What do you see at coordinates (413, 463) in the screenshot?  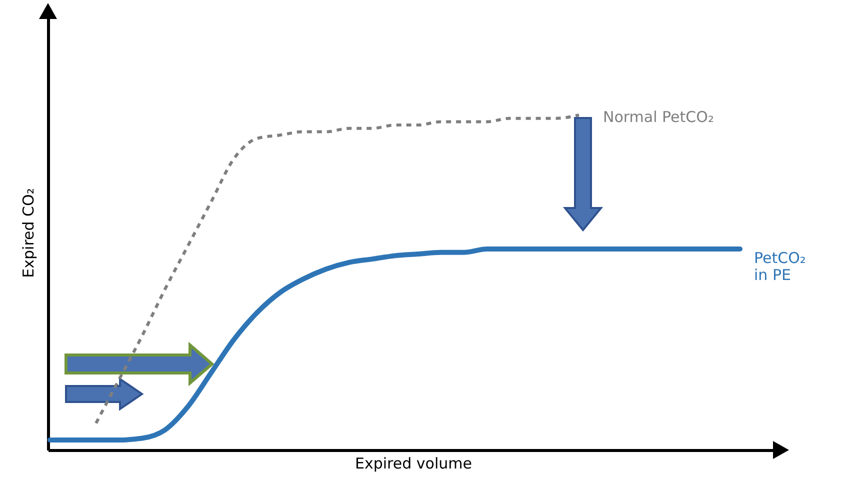 I see `x-axis-title: Expired volume` at bounding box center [413, 463].